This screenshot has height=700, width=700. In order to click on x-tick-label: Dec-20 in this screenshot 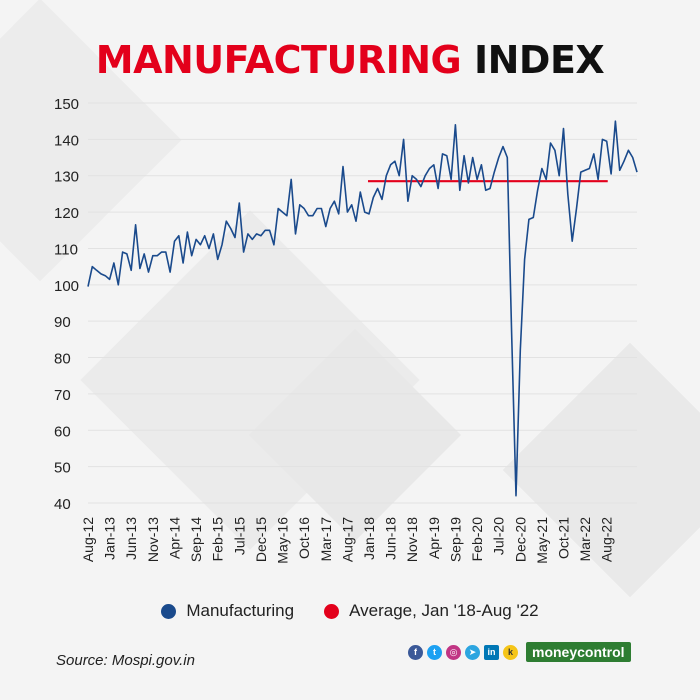, I will do `click(520, 539)`.